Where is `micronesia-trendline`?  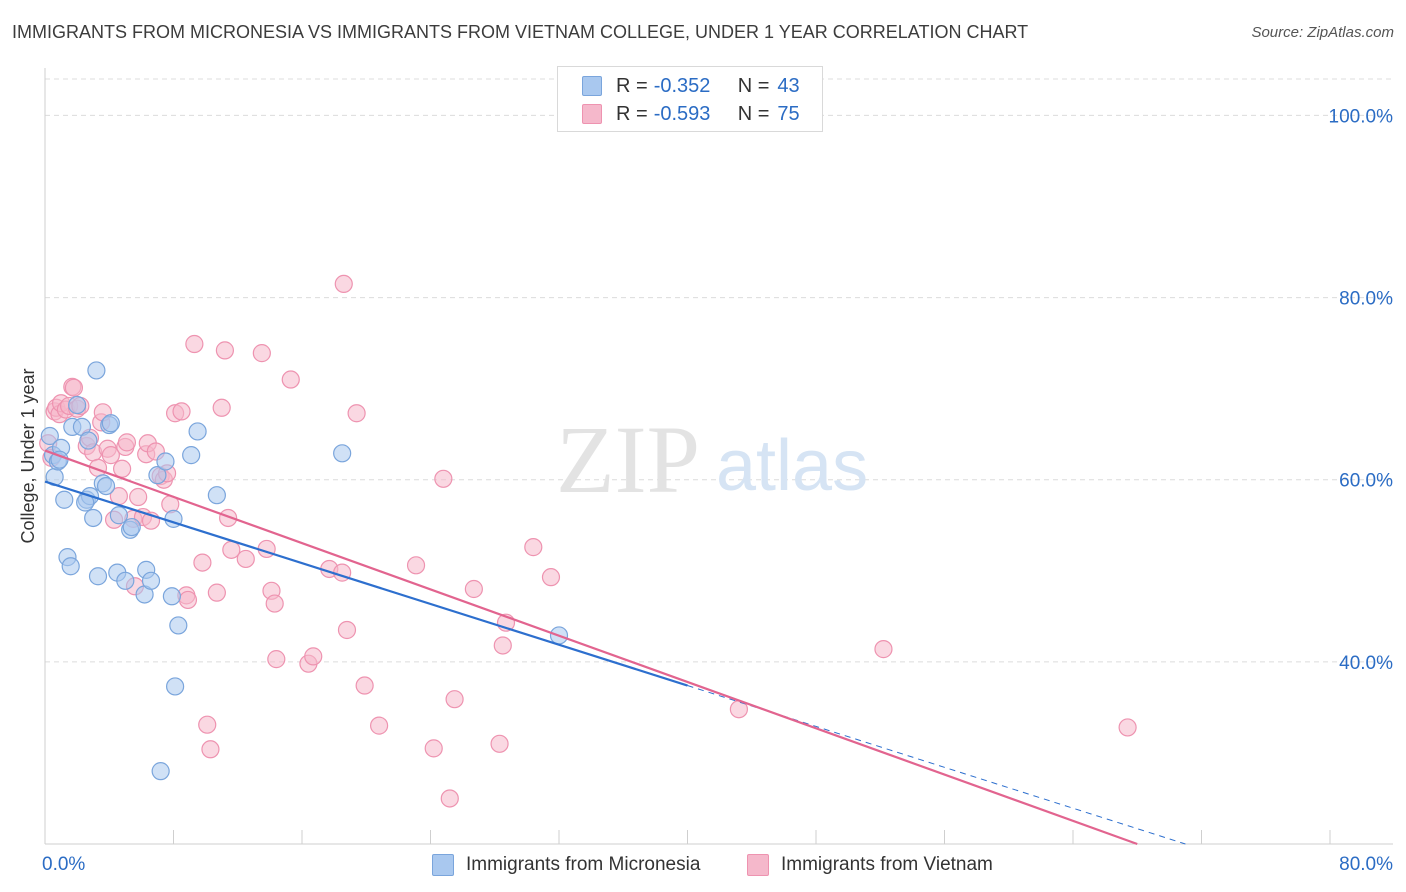 micronesia-trendline is located at coordinates (366, 583).